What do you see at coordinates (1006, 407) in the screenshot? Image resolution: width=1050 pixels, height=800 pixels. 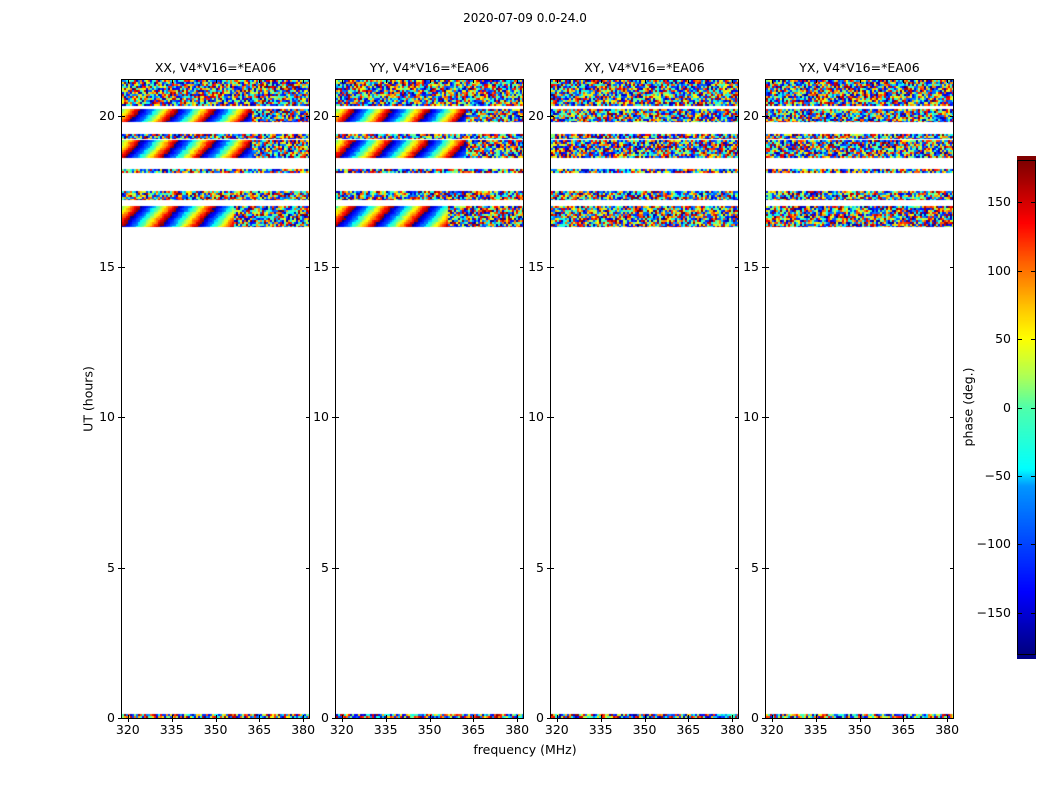 I see `colorbar: 150 100 50 0 −50 −100 −150` at bounding box center [1006, 407].